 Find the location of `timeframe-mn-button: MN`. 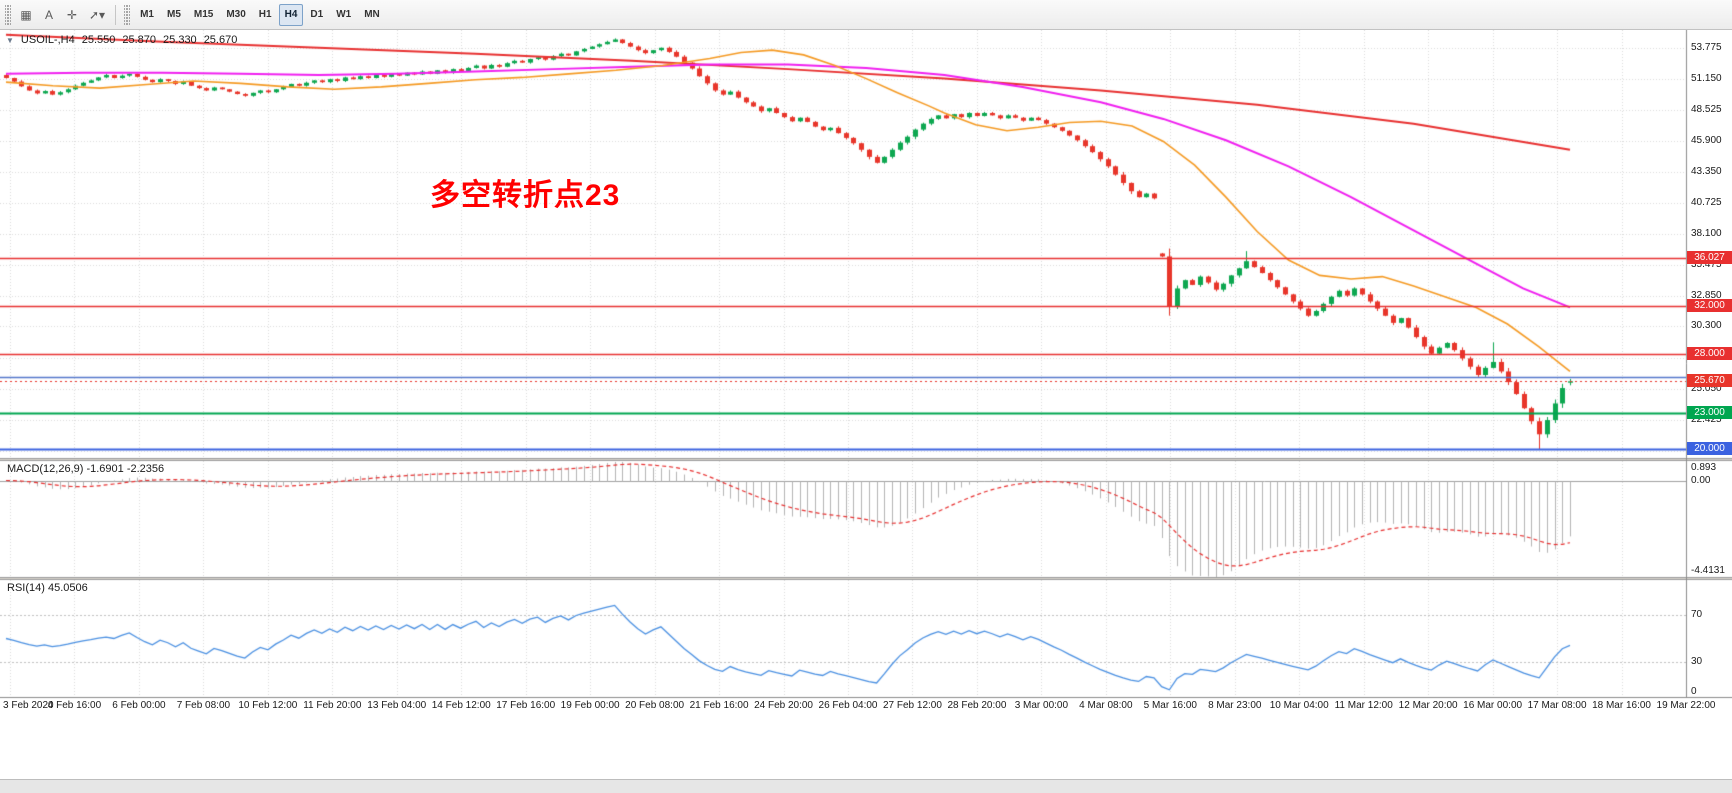

timeframe-mn-button: MN is located at coordinates (372, 14).